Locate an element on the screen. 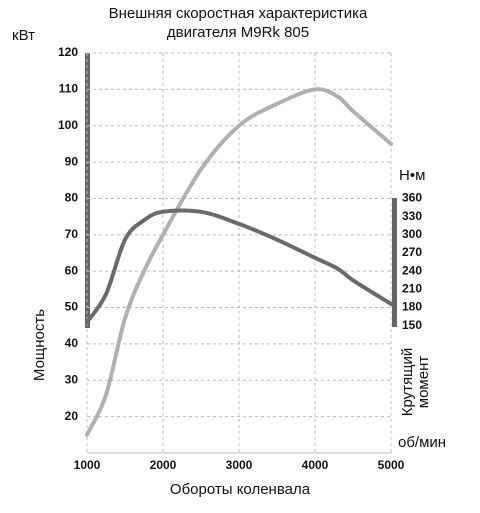  y-tick-label: 80 is located at coordinates (72, 198).